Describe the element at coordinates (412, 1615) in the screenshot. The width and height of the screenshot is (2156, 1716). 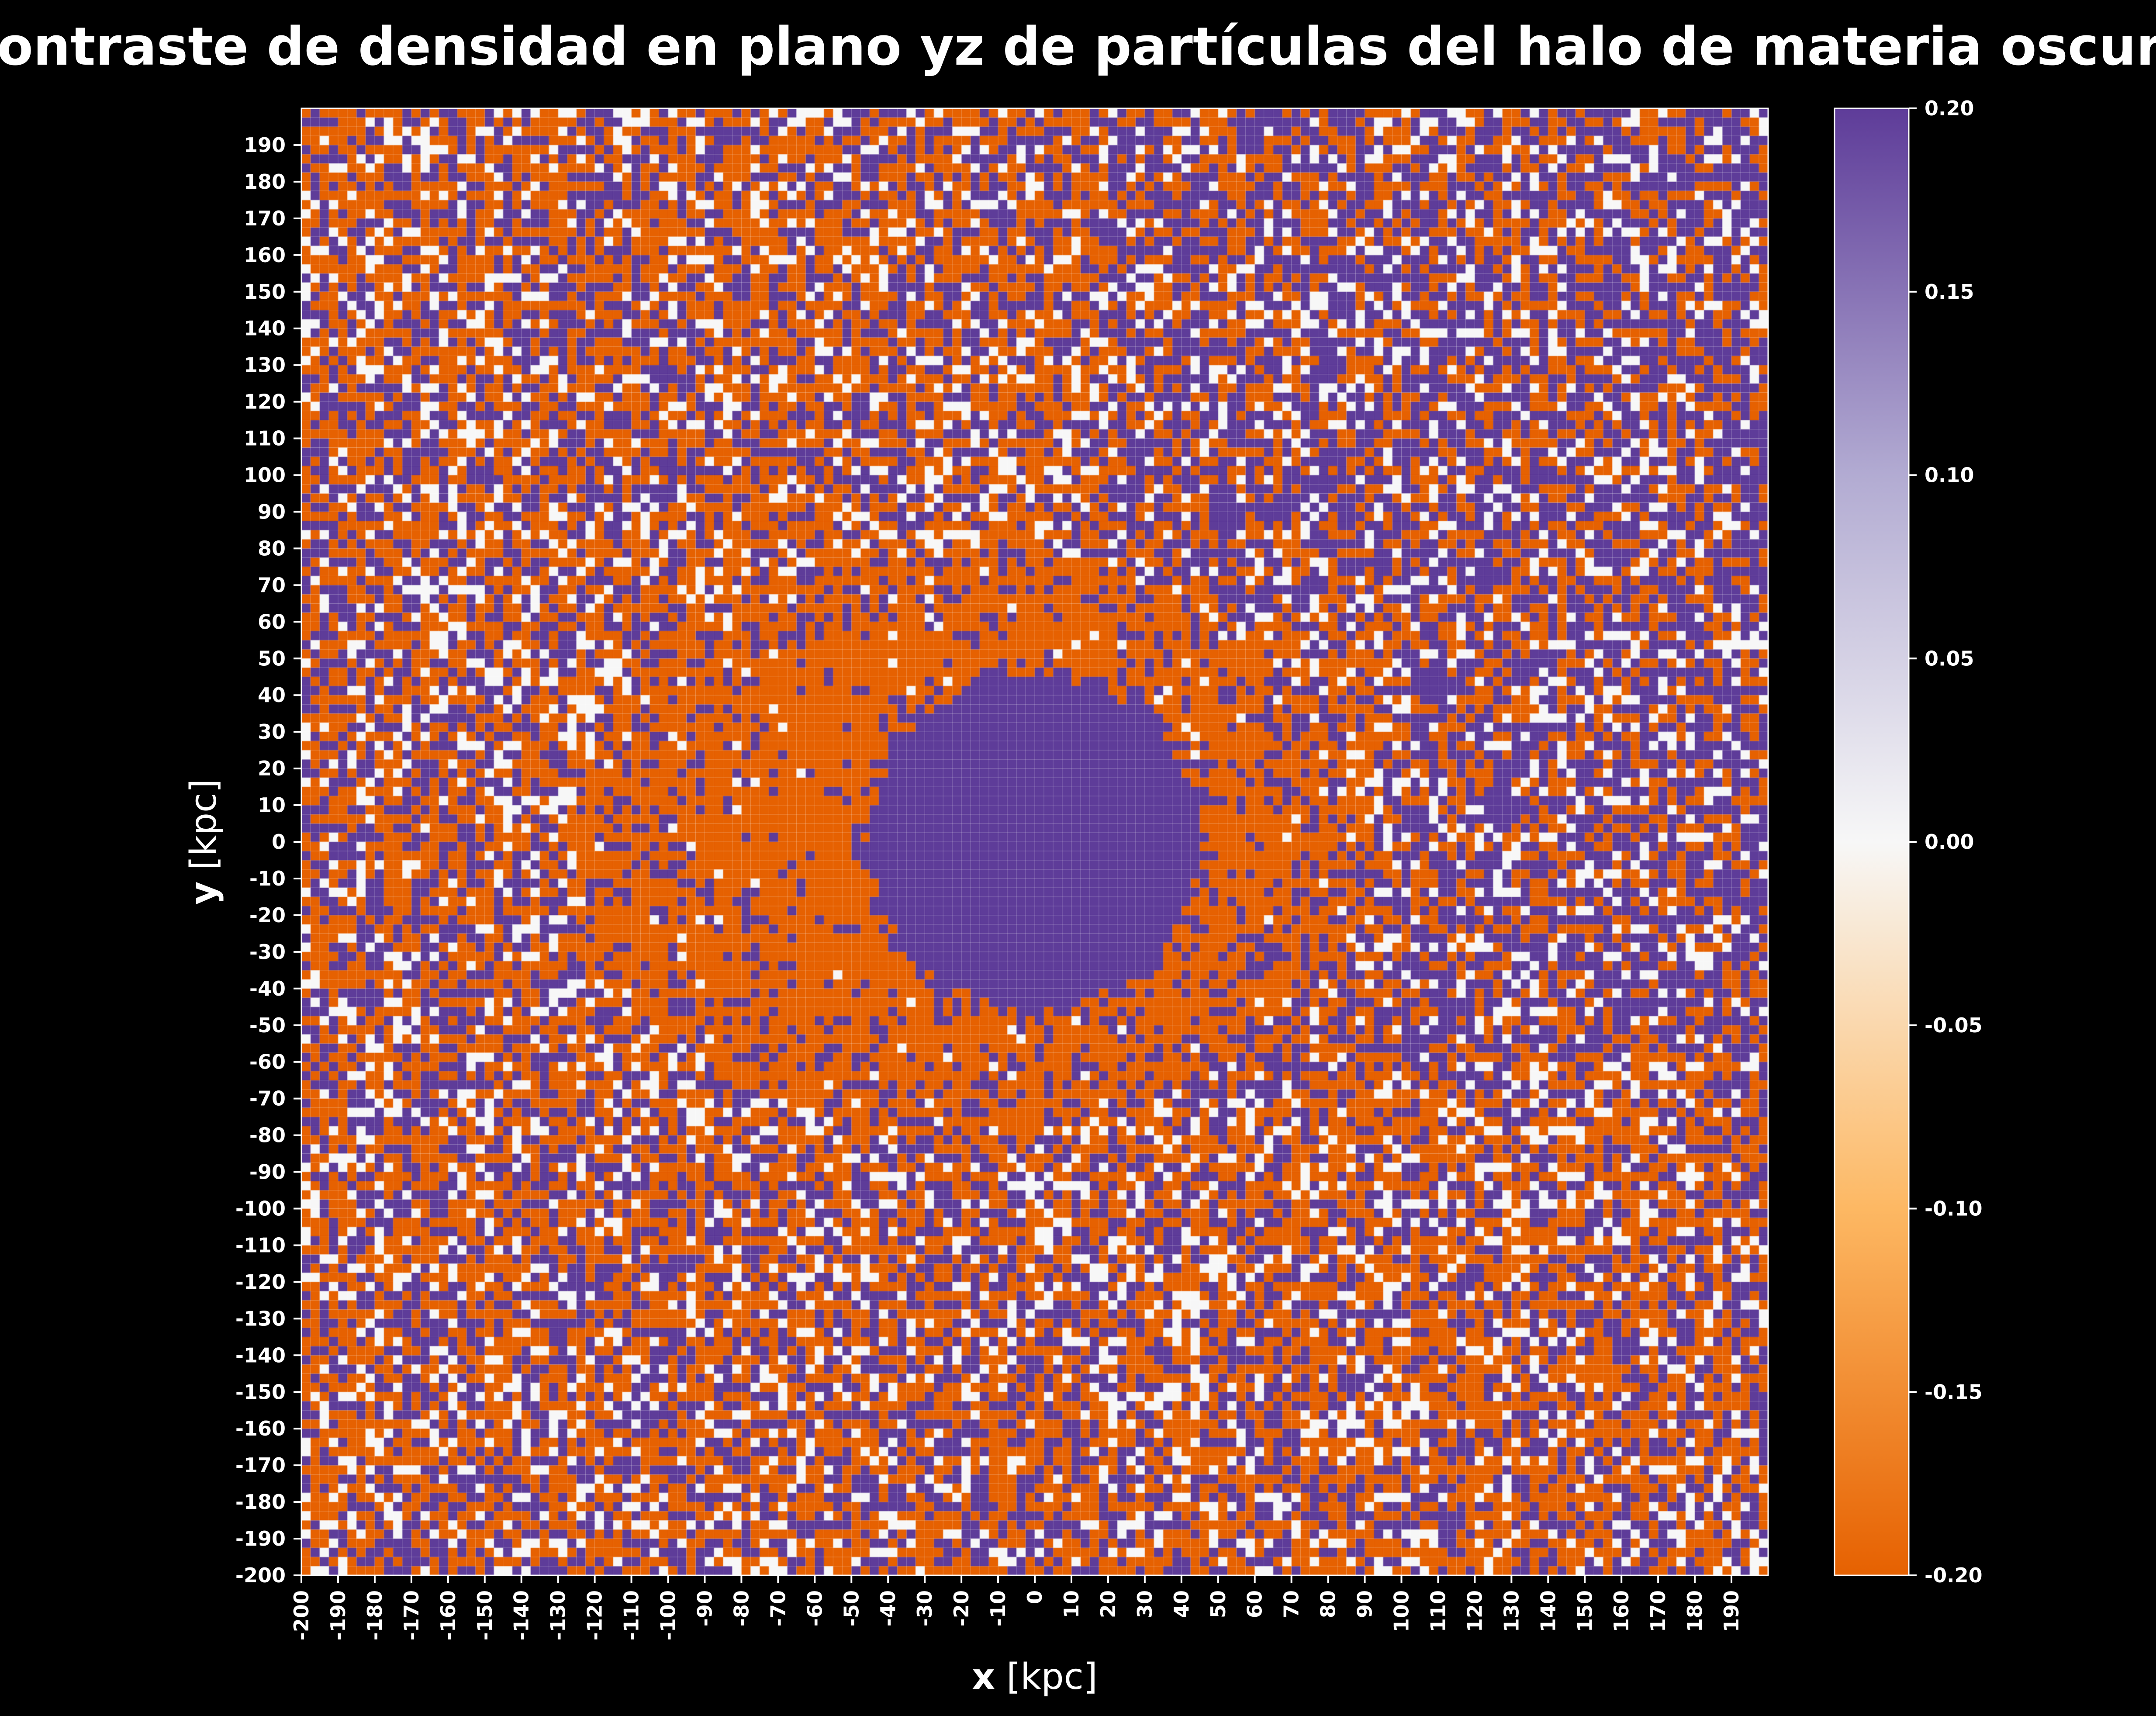
I see `x-tick-label: -170` at that location.